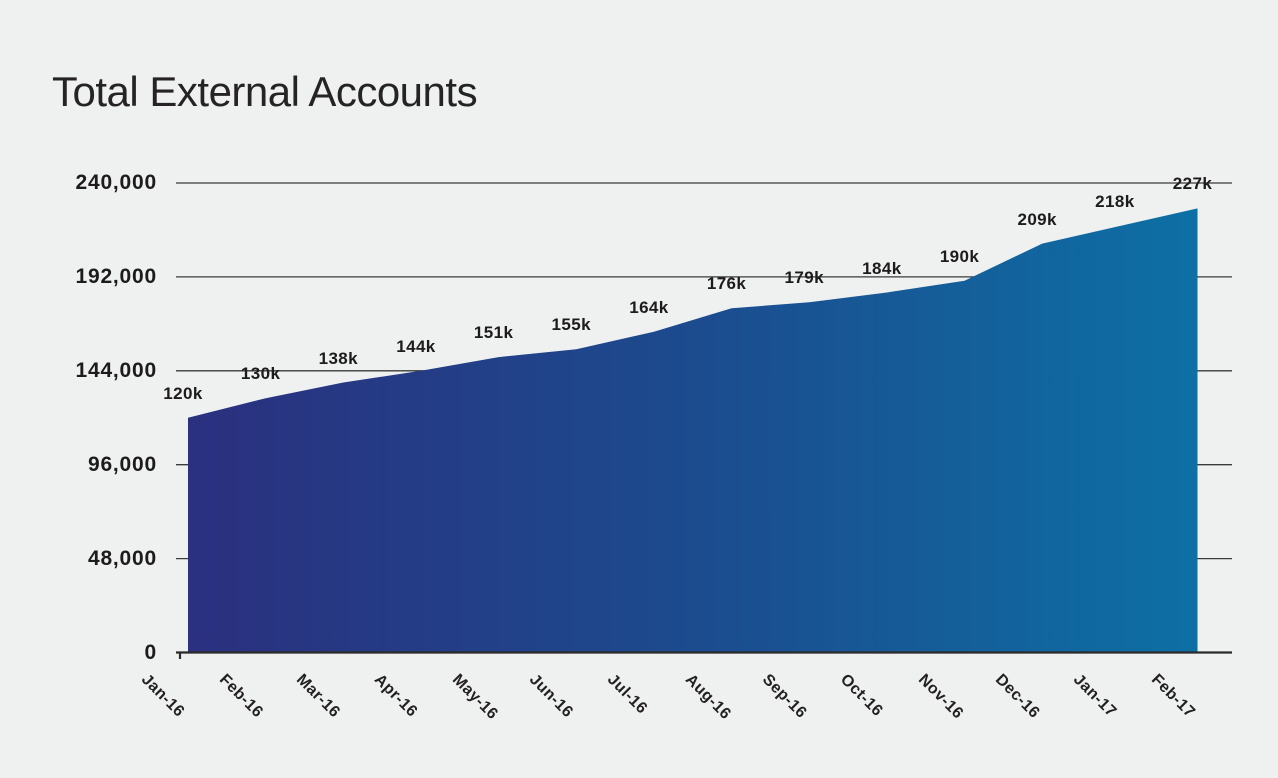  I want to click on data-point-label: 138k, so click(338, 358).